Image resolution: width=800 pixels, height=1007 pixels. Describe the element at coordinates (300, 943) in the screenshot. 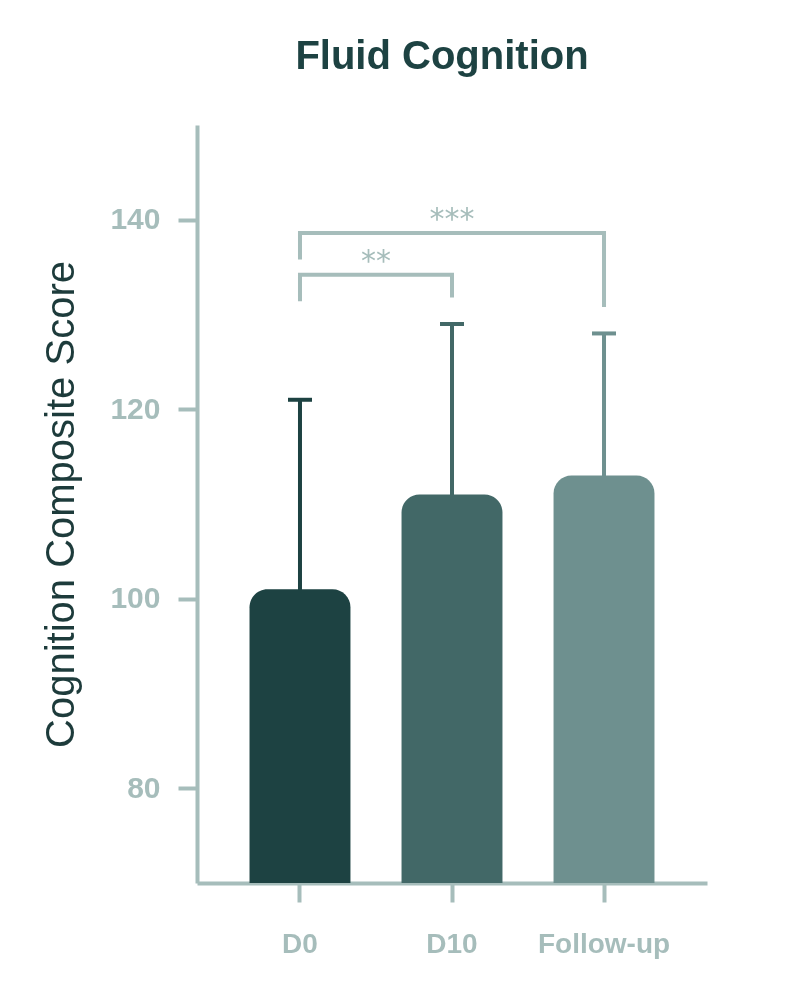

I see `x-tick-label: D0` at that location.